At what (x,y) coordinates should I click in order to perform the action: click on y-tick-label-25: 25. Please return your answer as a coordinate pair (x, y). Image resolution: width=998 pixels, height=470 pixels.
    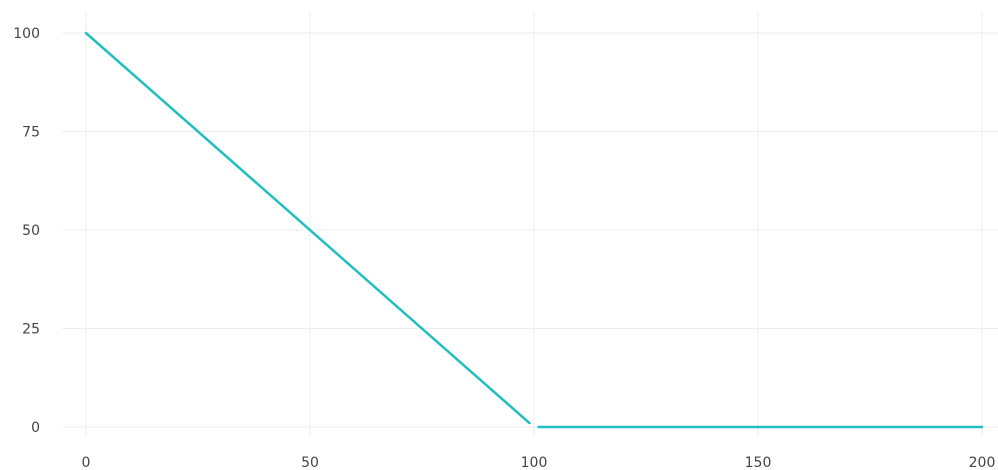
    Looking at the image, I should click on (31, 330).